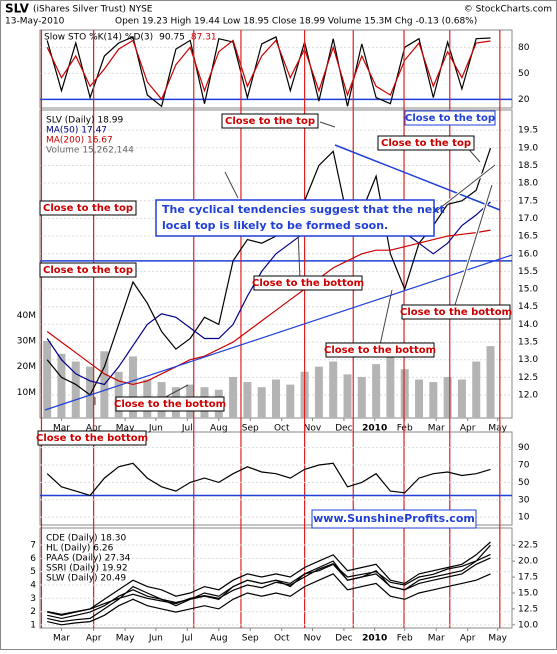 This screenshot has height=654, width=557. What do you see at coordinates (528, 131) in the screenshot?
I see `y-tick-label: 19.5` at bounding box center [528, 131].